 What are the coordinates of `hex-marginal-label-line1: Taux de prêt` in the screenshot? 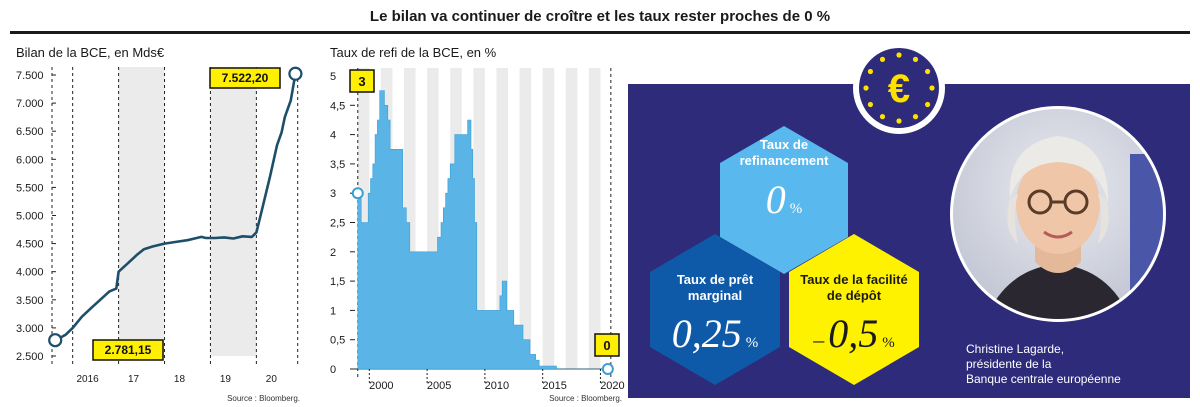 It's located at (715, 279).